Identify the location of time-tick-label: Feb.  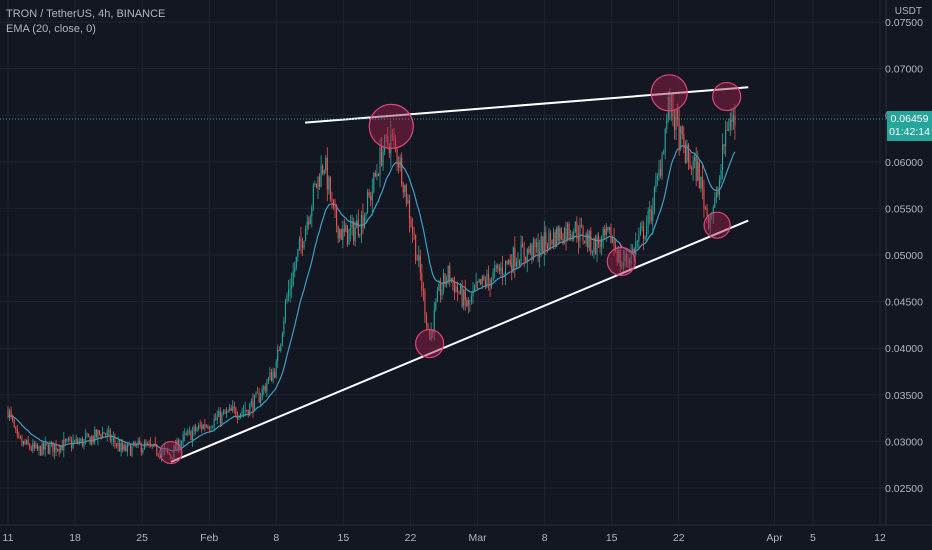
(209, 538).